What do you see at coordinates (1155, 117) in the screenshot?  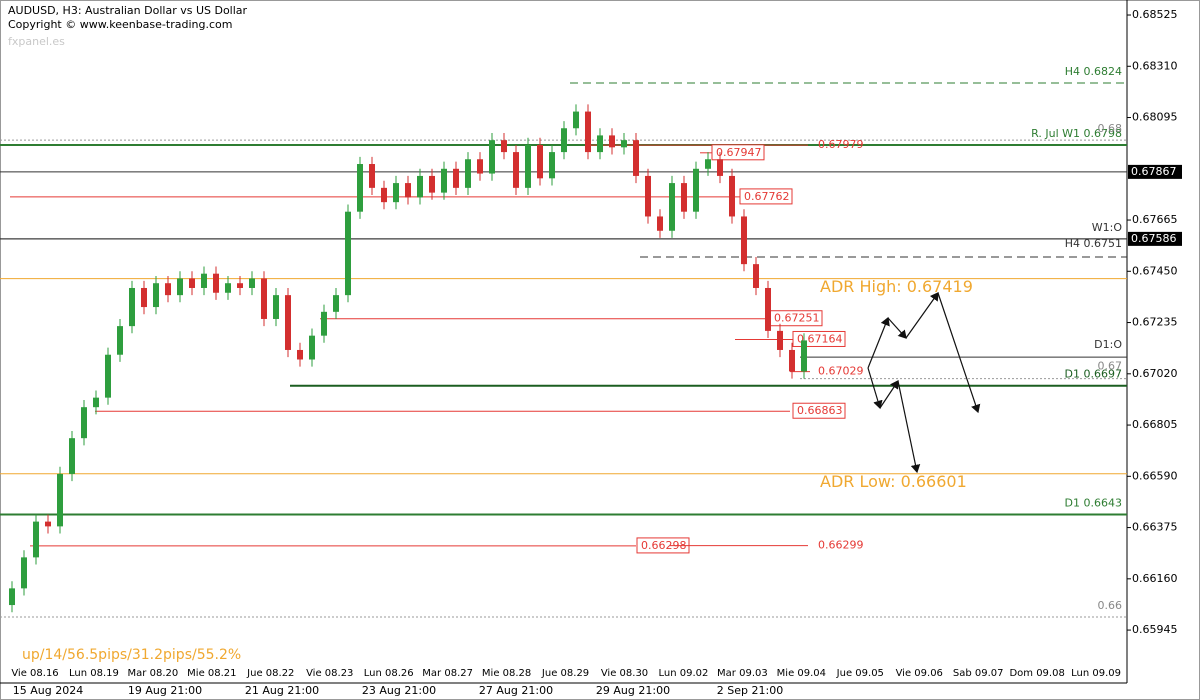 I see `y-tick-label: 0.68095` at bounding box center [1155, 117].